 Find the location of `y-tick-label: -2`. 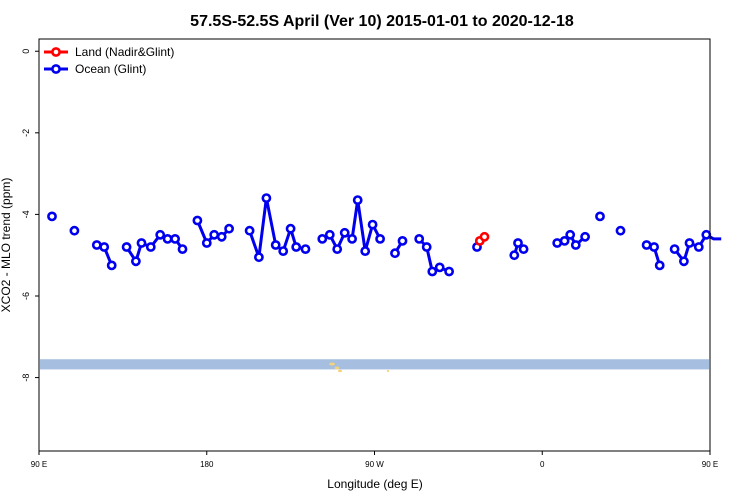

y-tick-label: -2 is located at coordinates (26, 133).